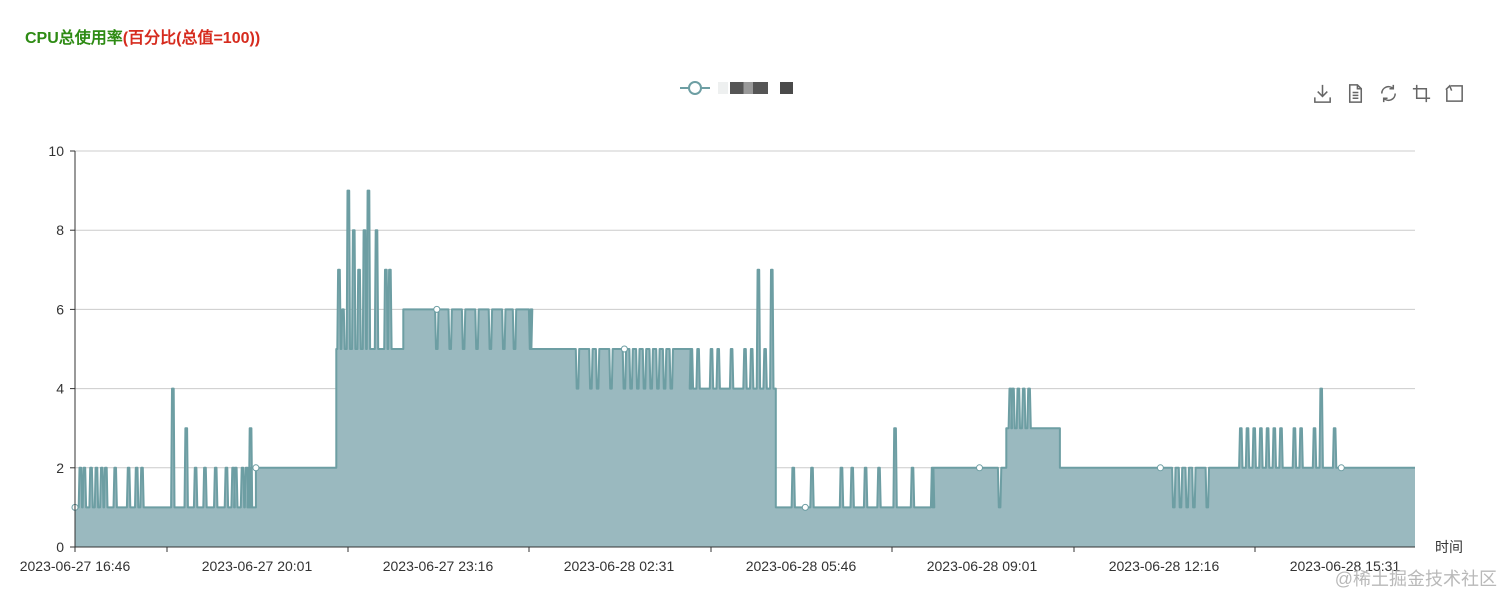  What do you see at coordinates (1421, 93) in the screenshot?
I see `zoom-icon` at bounding box center [1421, 93].